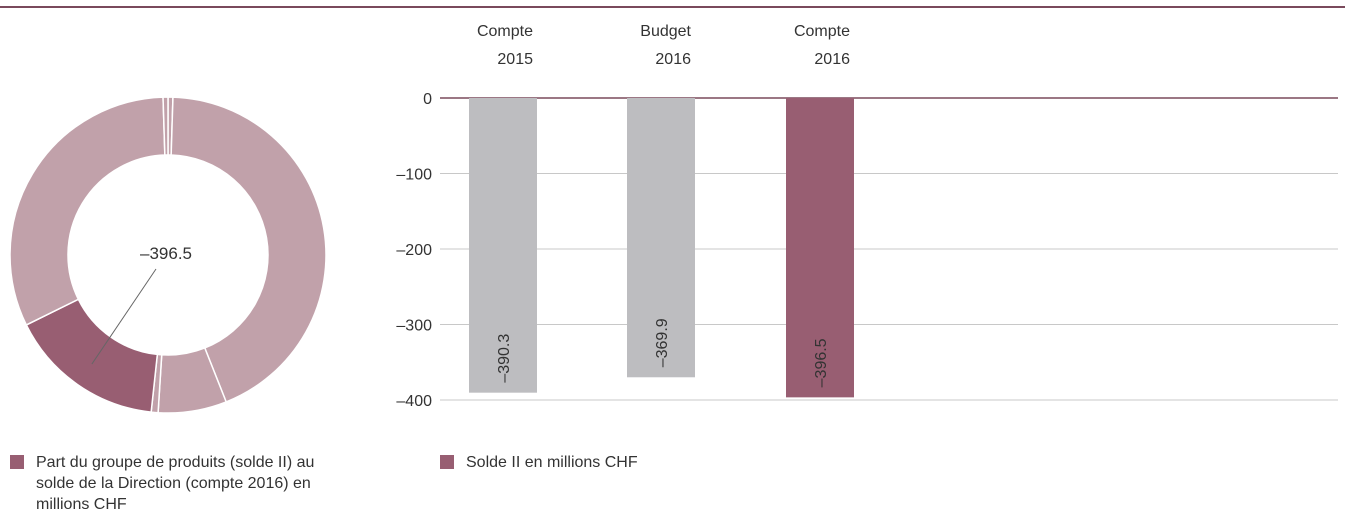 Image resolution: width=1345 pixels, height=526 pixels. I want to click on bar-legend-label: Solde II en millions CHF, so click(552, 462).